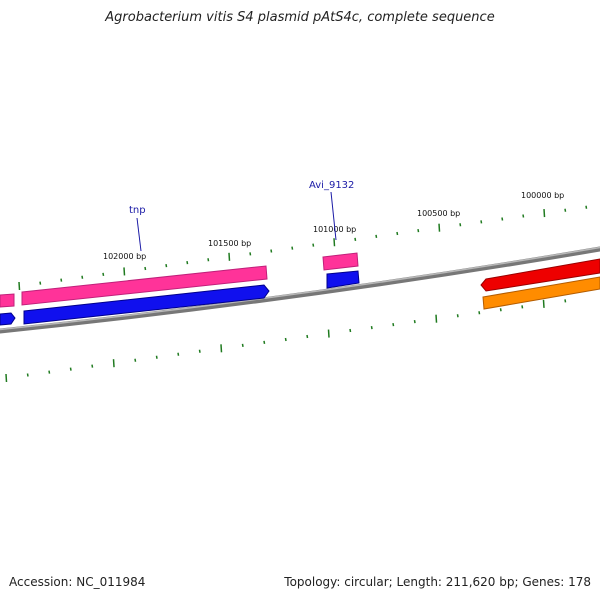  I want to click on outer-scale-ticks, so click(303, 248).